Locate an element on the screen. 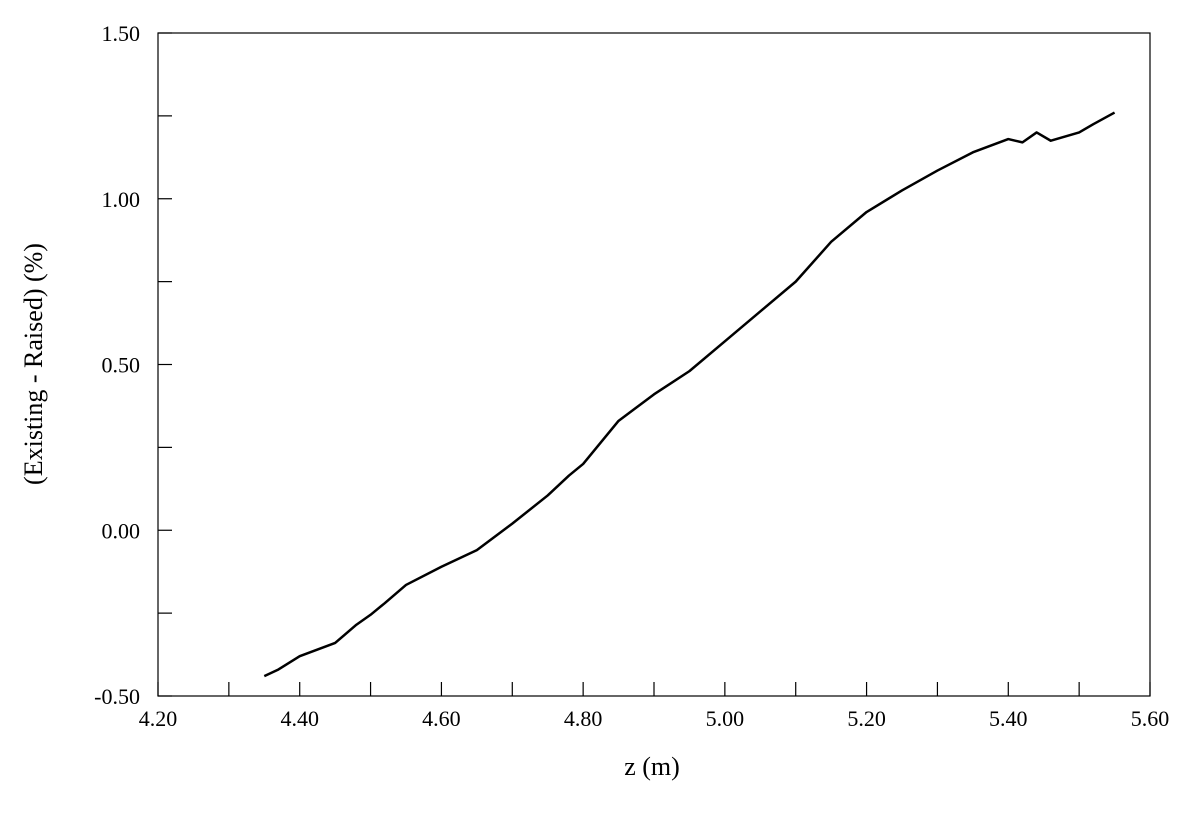 The height and width of the screenshot is (816, 1185). x-tick-label: 5.40 is located at coordinates (1008, 718).